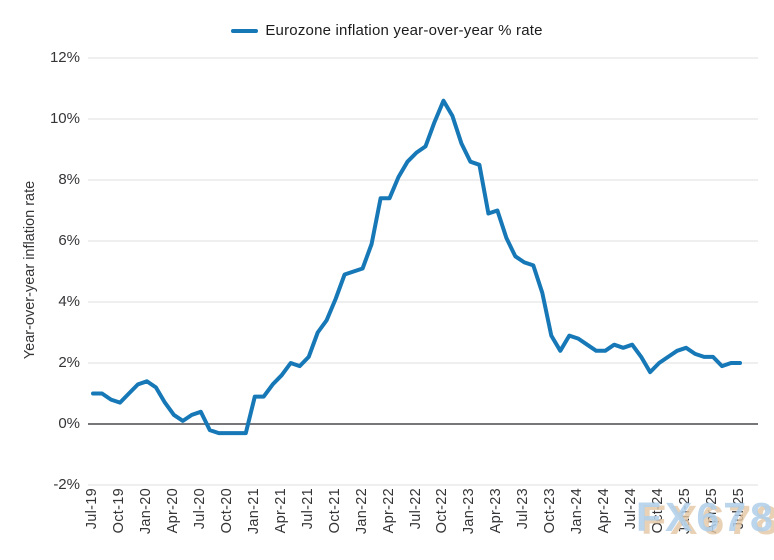  What do you see at coordinates (253, 511) in the screenshot?
I see `x-tick-label: Jan-21` at bounding box center [253, 511].